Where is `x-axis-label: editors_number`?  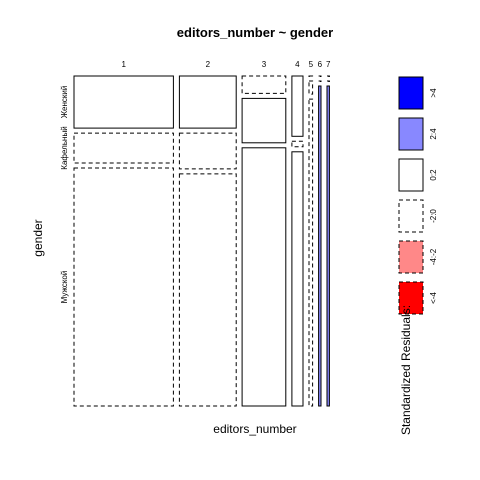
x-axis-label: editors_number is located at coordinates (254, 429).